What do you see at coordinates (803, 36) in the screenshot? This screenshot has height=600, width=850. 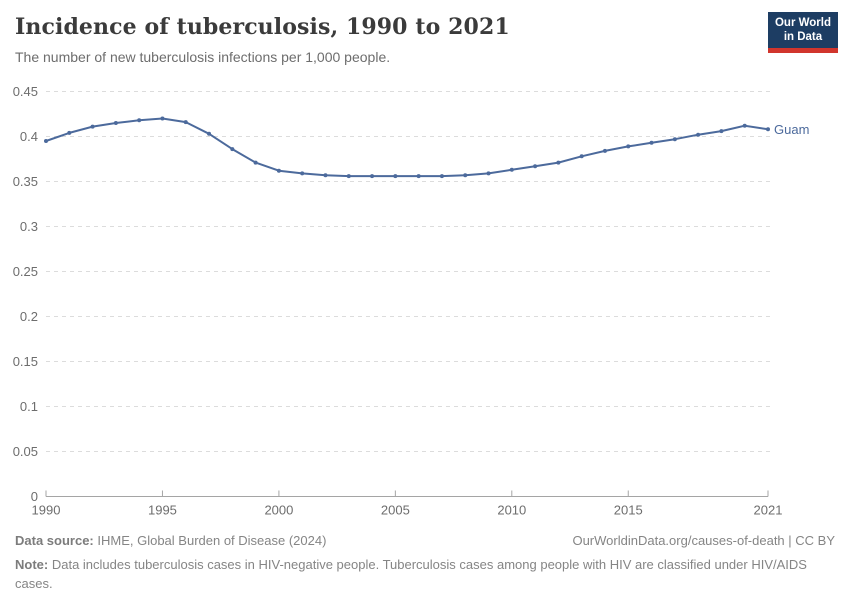 I see `owid-logo-line2: in Data` at bounding box center [803, 36].